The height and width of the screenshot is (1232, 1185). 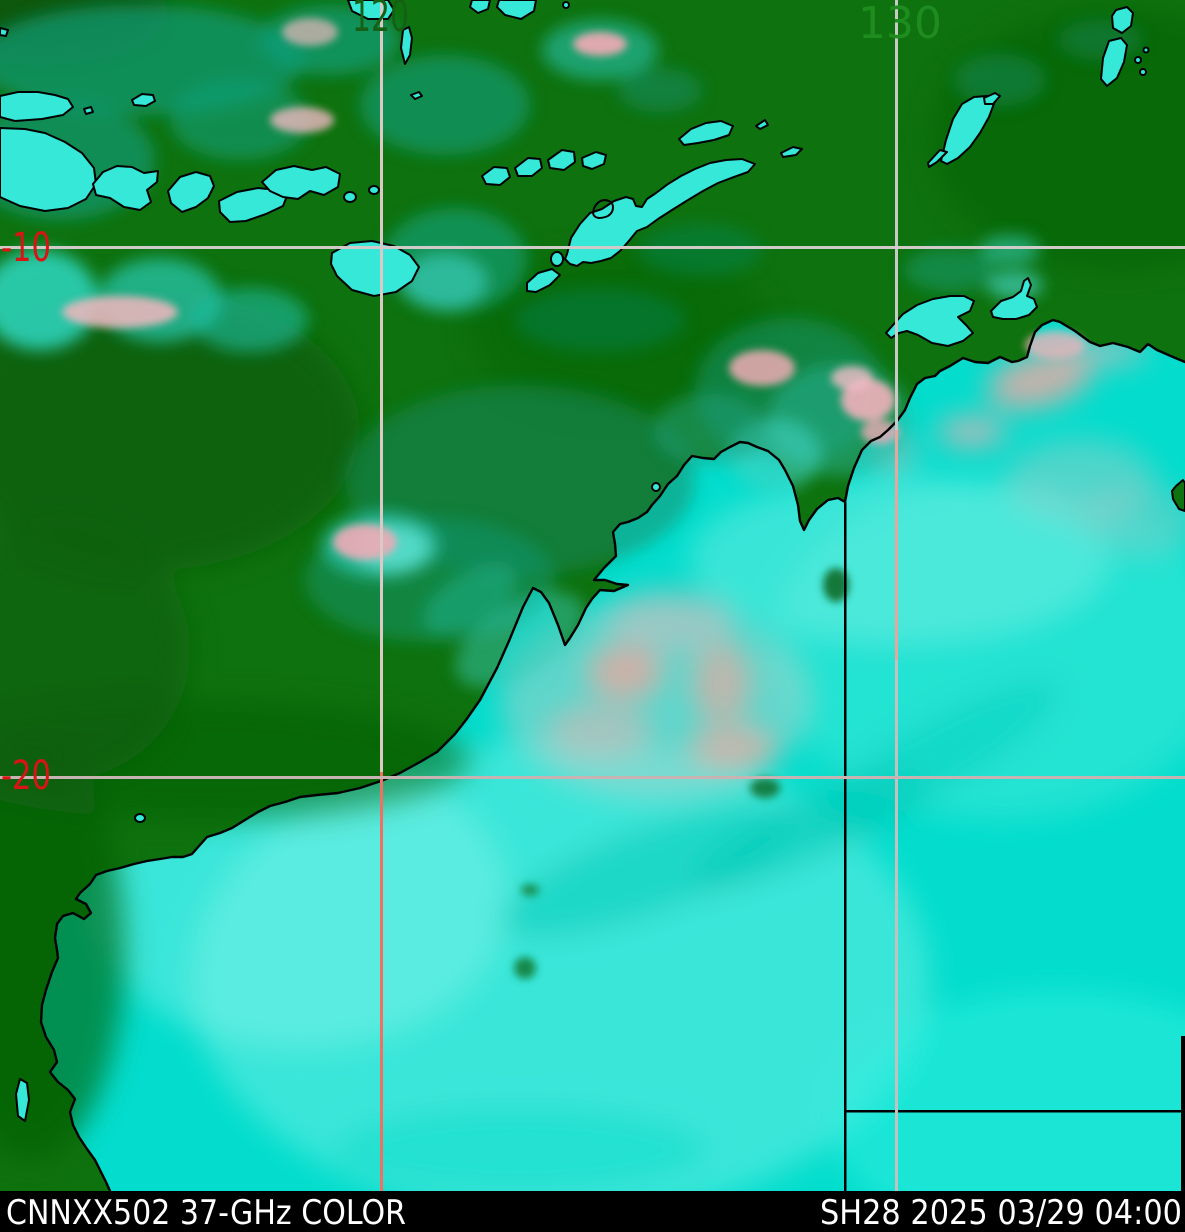 I want to click on island-timor, so click(x=660, y=212).